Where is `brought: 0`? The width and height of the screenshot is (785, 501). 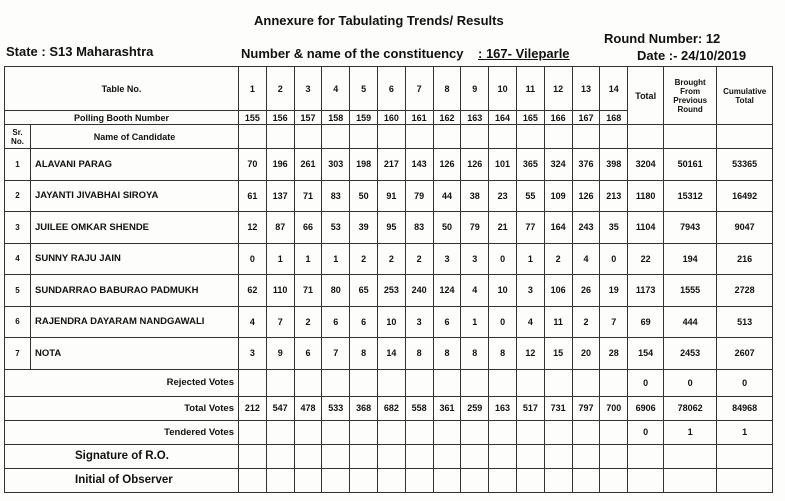
brought: 0 is located at coordinates (690, 382).